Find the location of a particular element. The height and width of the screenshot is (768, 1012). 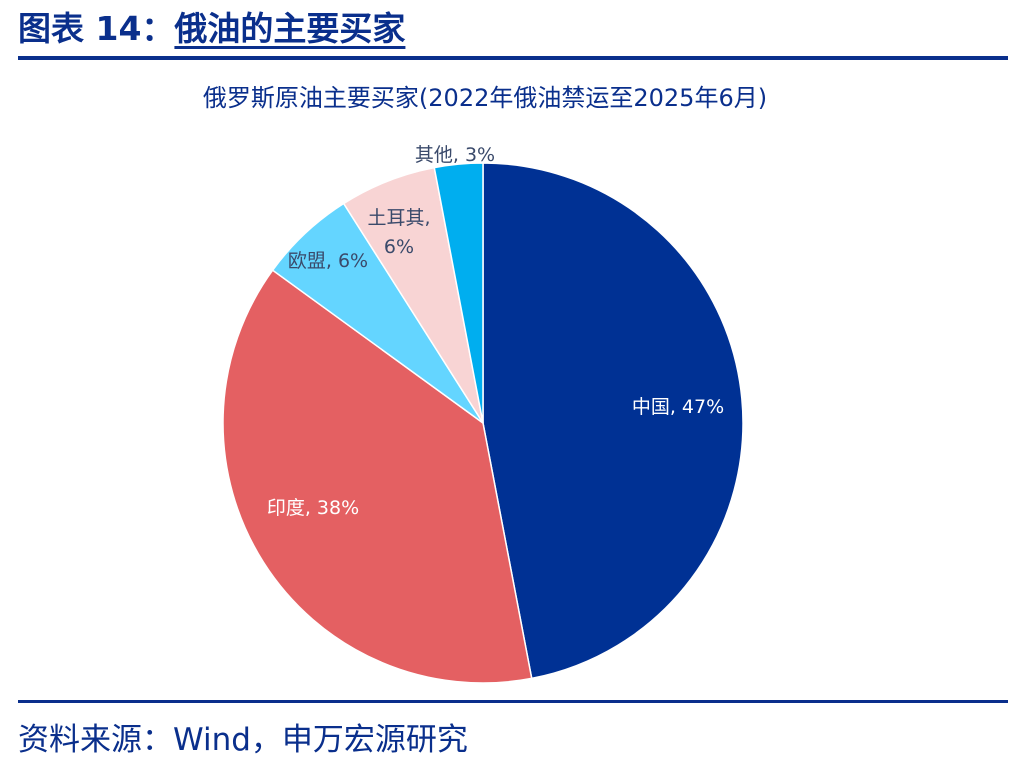

source-note: 资料来源：Wind，申万宏源研究 is located at coordinates (243, 740).